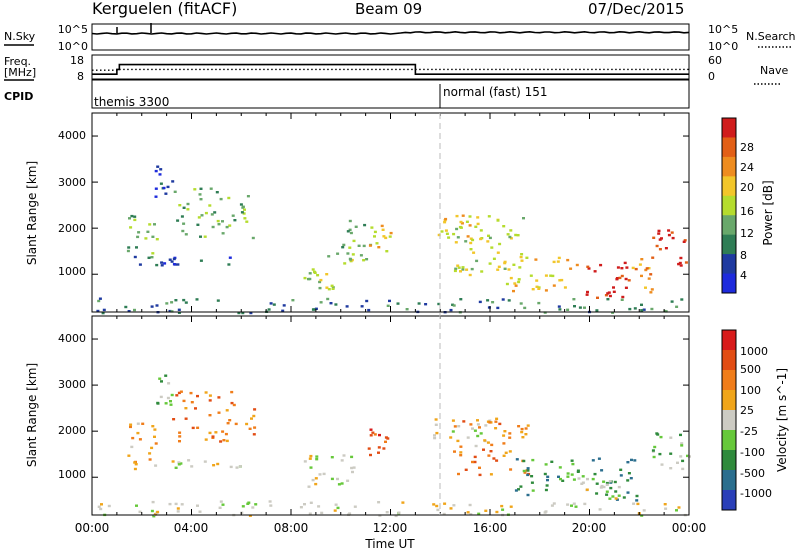 Image resolution: width=800 pixels, height=554 pixels. I want to click on colorbar-swatch, so click(729, 500).